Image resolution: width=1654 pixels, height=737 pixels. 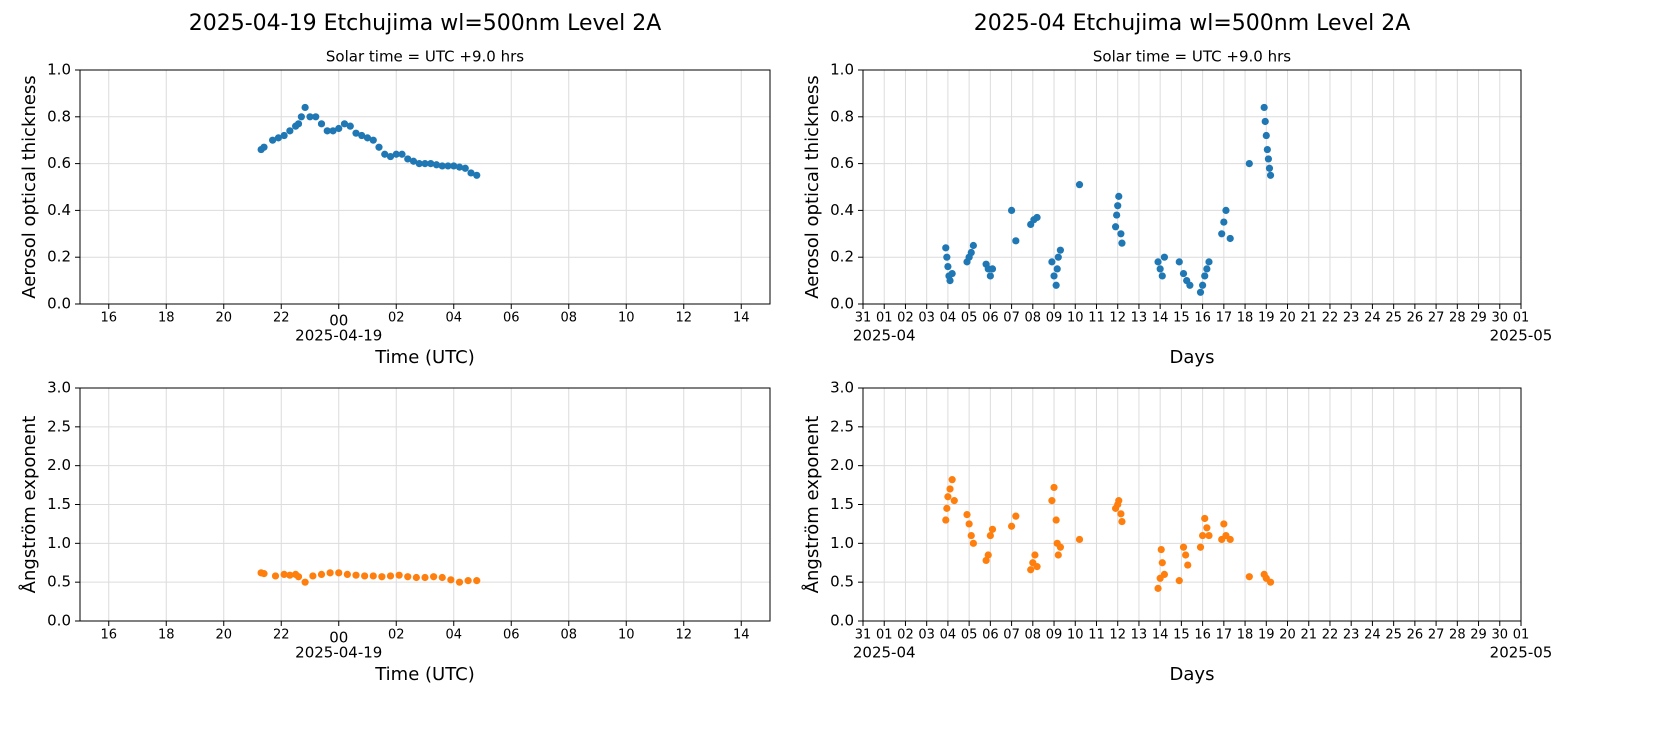 What do you see at coordinates (863, 318) in the screenshot?
I see `x-tick-label: 31` at bounding box center [863, 318].